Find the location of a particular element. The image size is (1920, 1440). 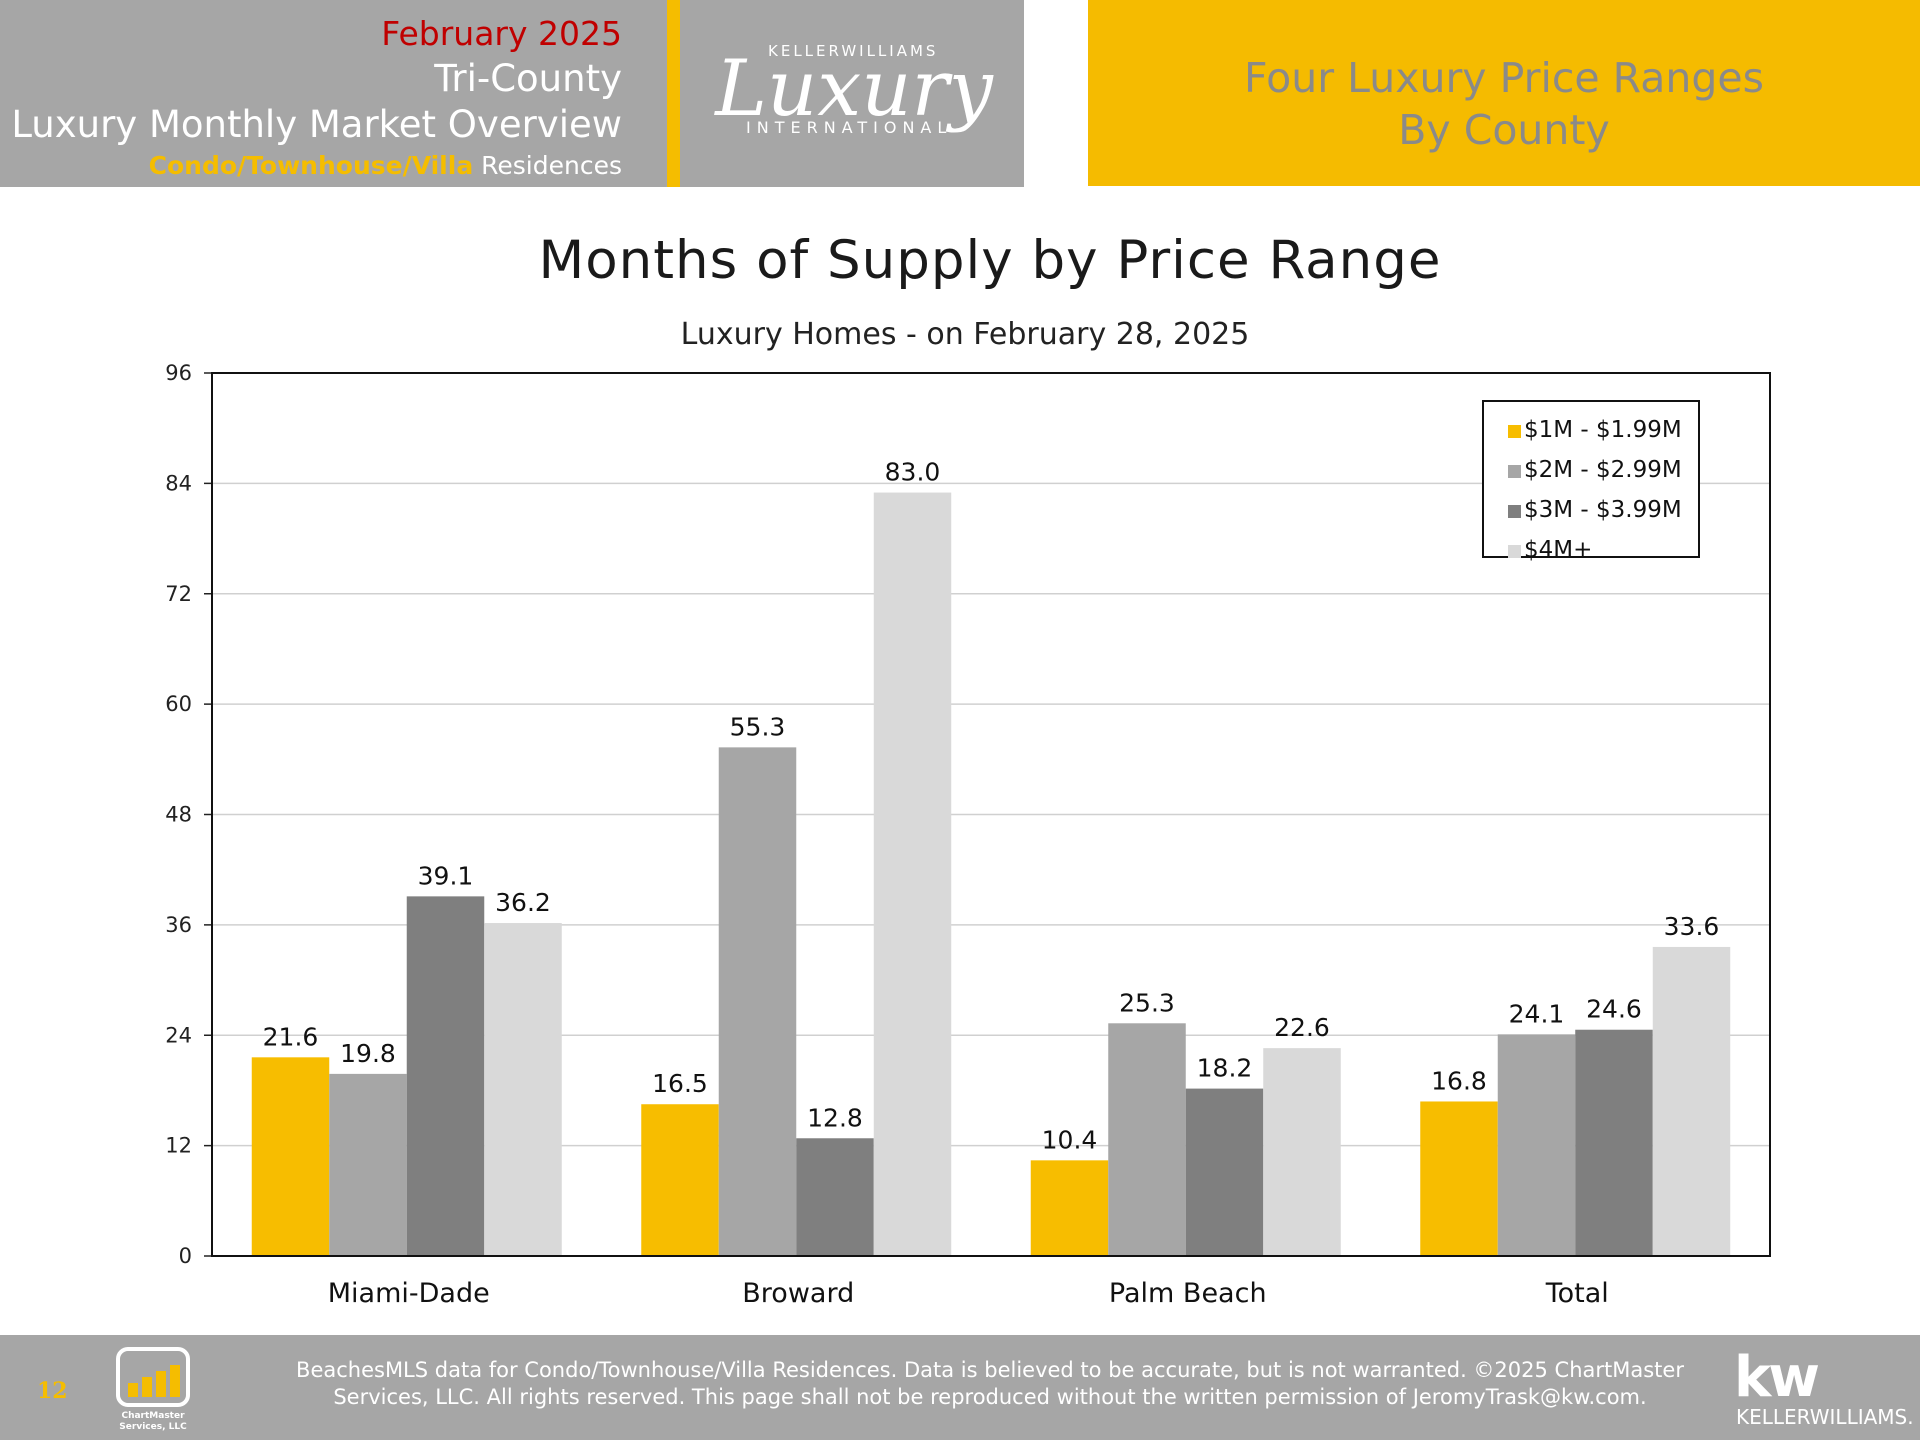

category-label: Total is located at coordinates (1577, 1293).